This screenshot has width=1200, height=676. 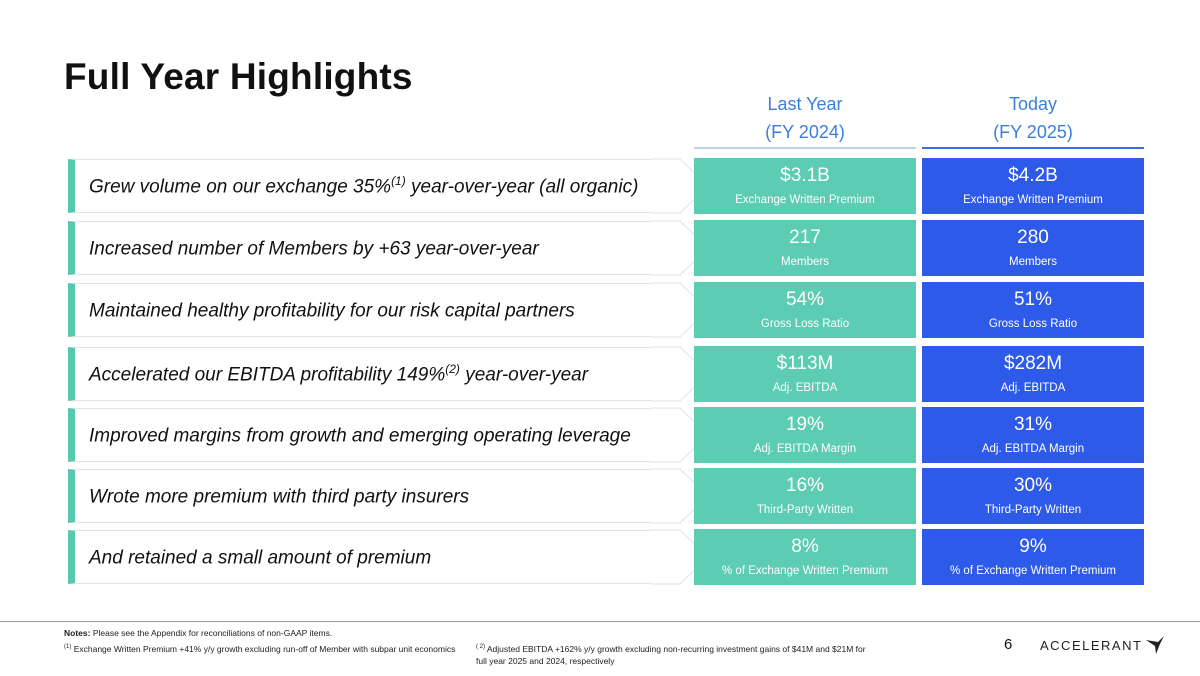 I want to click on today-column-header: Today (FY 2025), so click(x=1033, y=118).